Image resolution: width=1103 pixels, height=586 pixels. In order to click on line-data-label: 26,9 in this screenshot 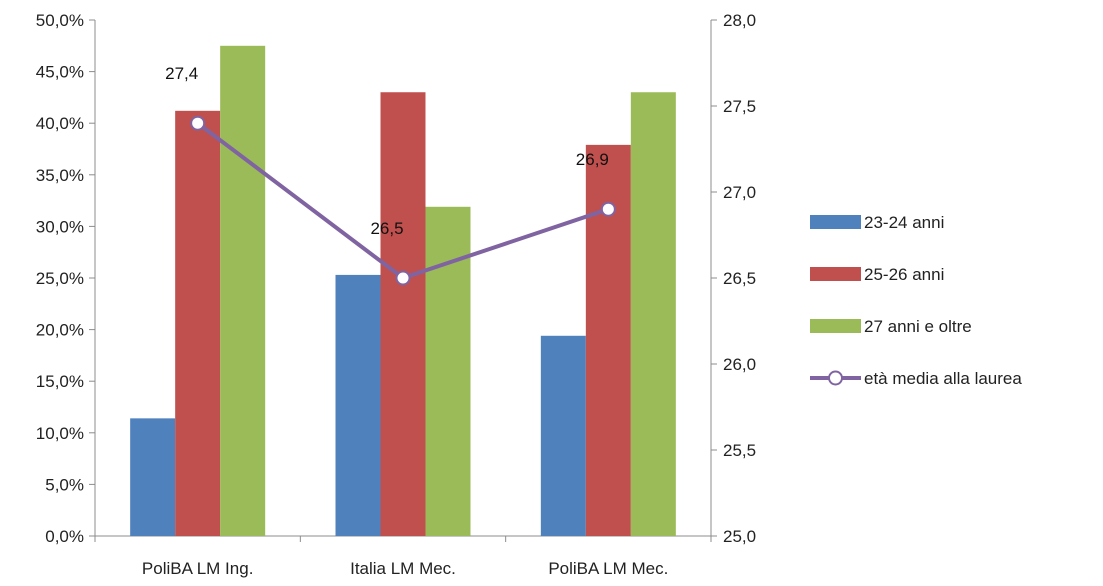, I will do `click(592, 159)`.